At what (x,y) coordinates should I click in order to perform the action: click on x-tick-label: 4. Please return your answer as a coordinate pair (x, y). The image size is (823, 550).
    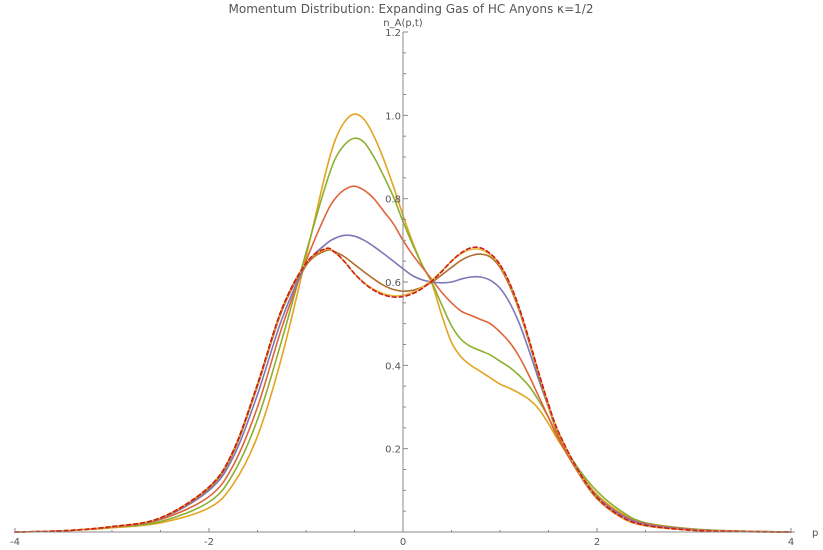
    Looking at the image, I should click on (791, 542).